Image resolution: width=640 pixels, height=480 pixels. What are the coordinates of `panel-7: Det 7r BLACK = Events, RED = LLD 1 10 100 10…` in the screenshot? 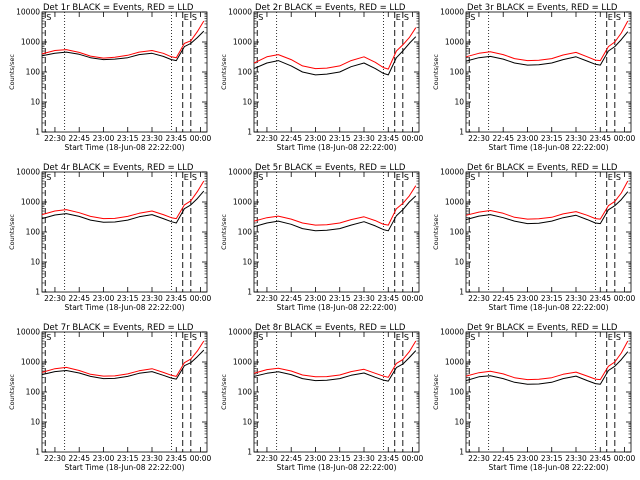 It's located at (110, 397).